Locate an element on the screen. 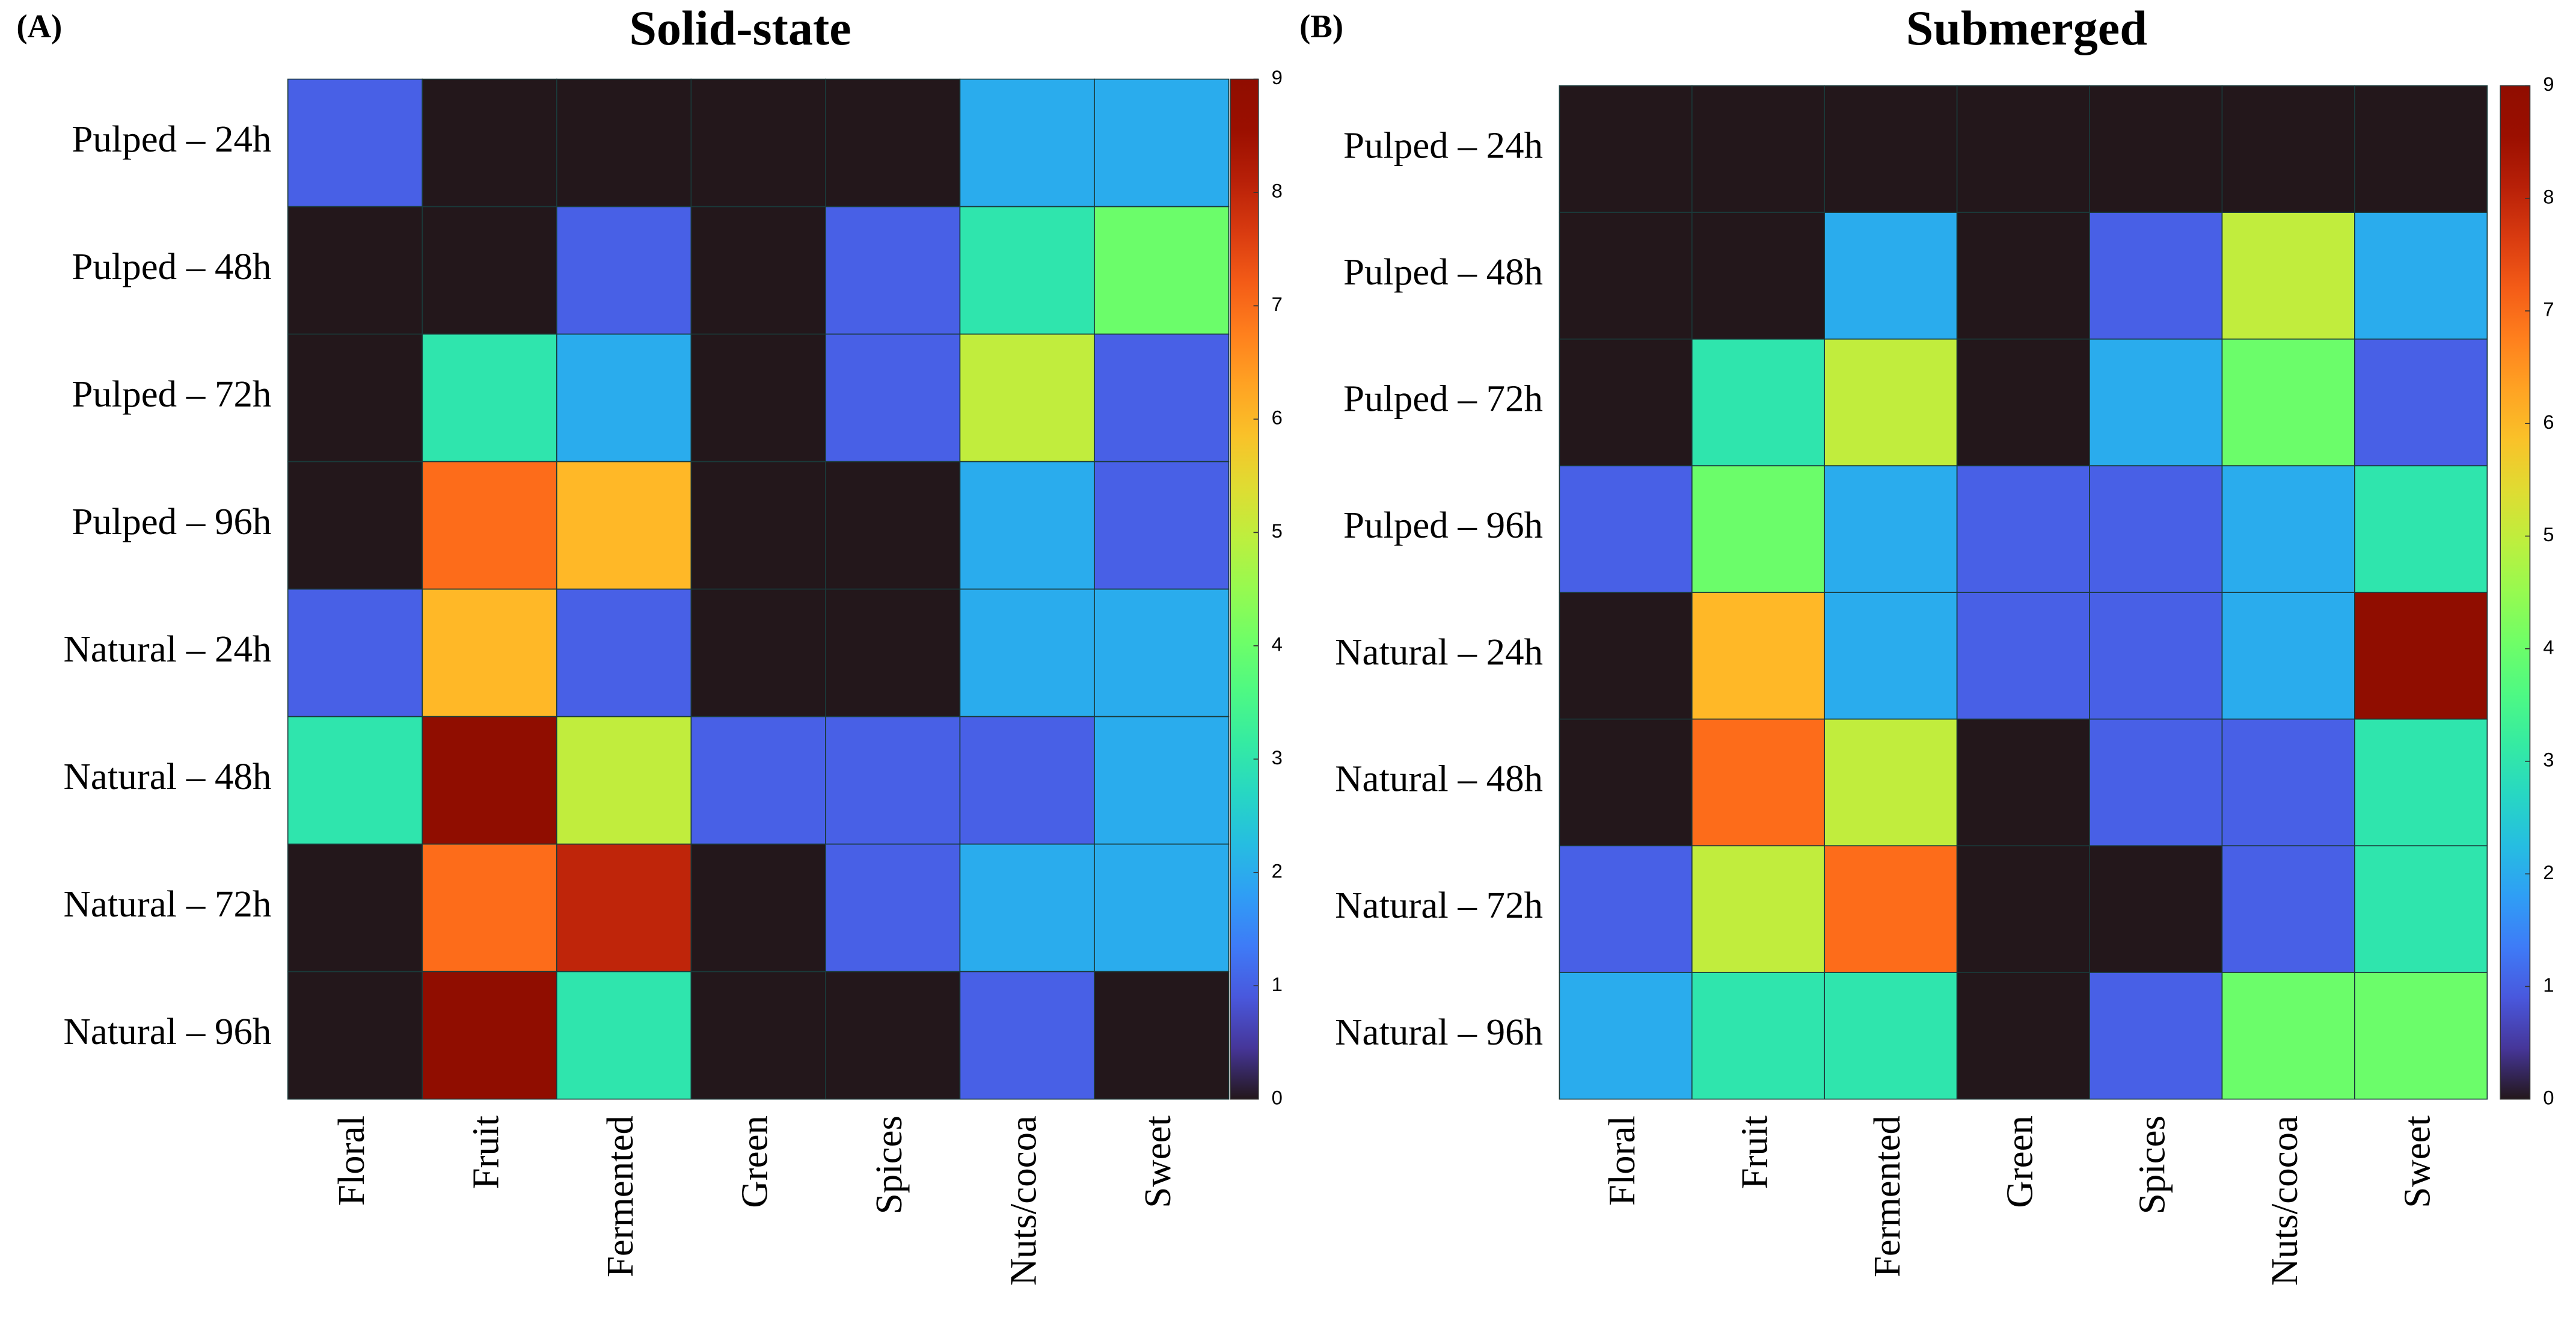 This screenshot has height=1323, width=2576. colorbar-tick-label: 8 is located at coordinates (1277, 191).